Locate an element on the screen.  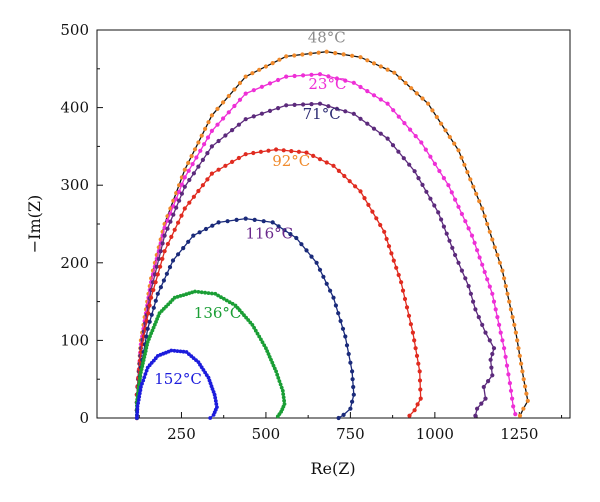
x-axis-title: Re(Z) is located at coordinates (332, 468).